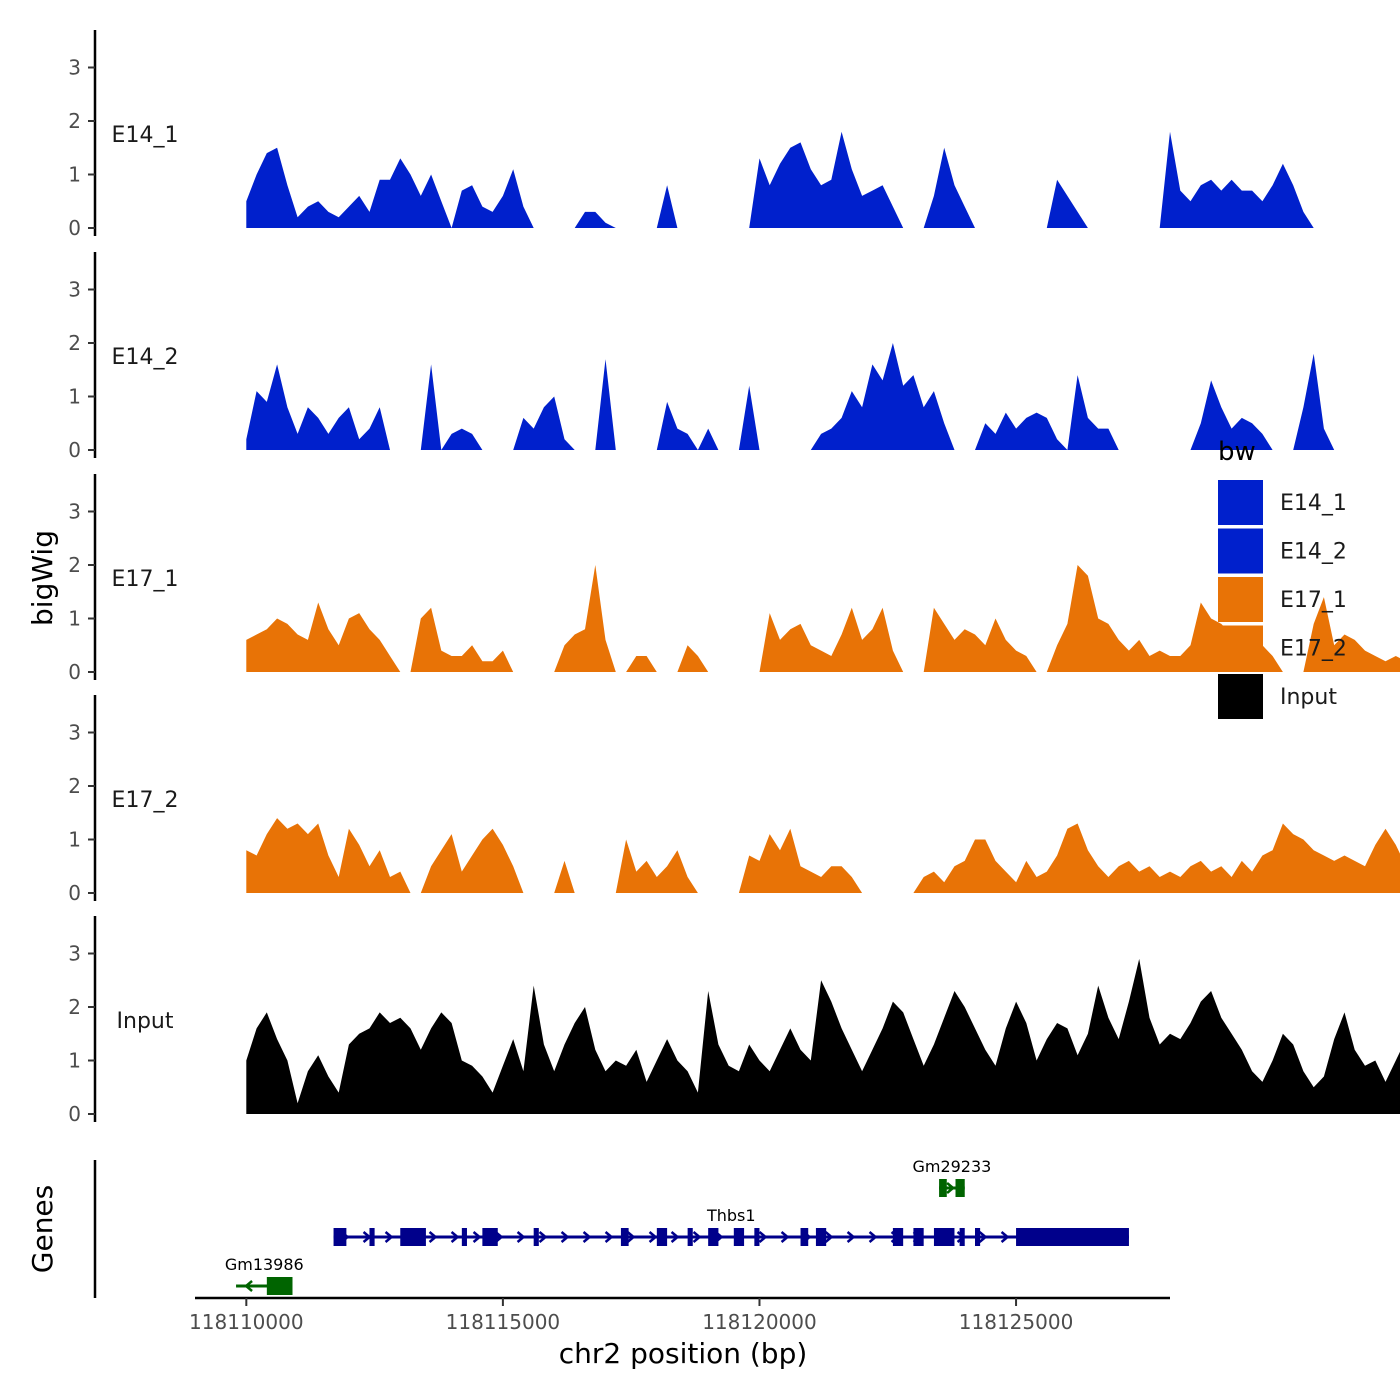 This screenshot has width=1400, height=1400. Describe the element at coordinates (1313, 503) in the screenshot. I see `legend-label: E14_1` at that location.